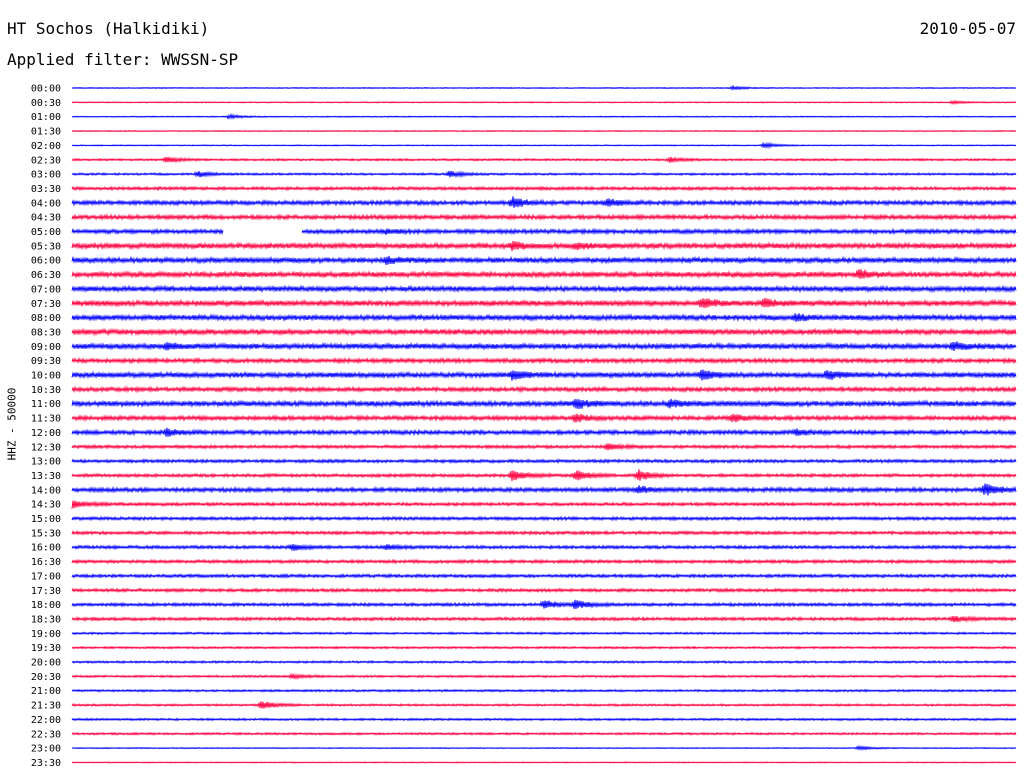  What do you see at coordinates (46, 619) in the screenshot?
I see `row-time-label: 18:30` at bounding box center [46, 619].